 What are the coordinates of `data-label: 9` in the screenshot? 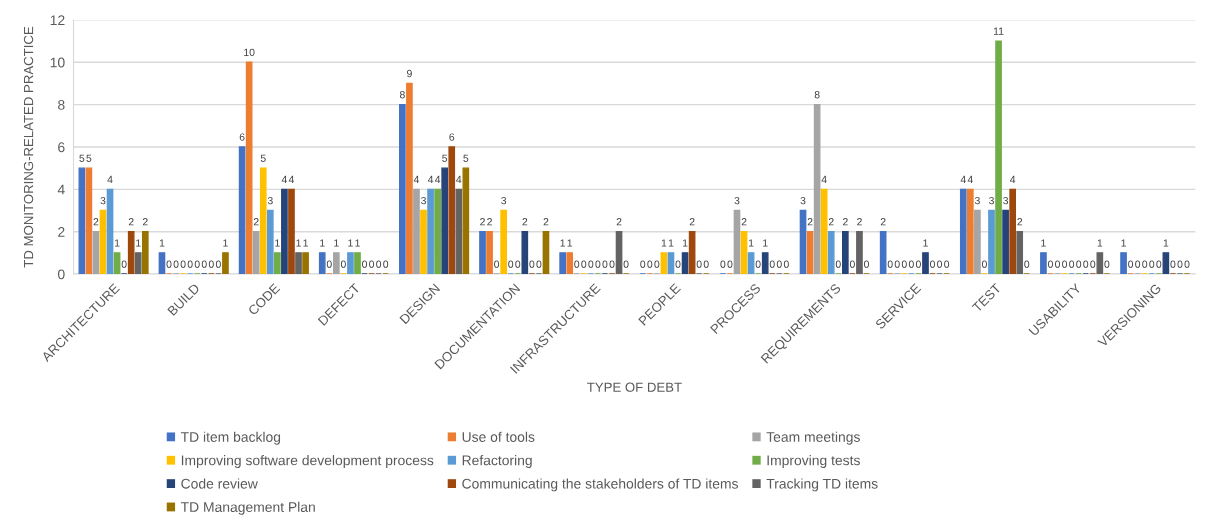 It's located at (409, 73).